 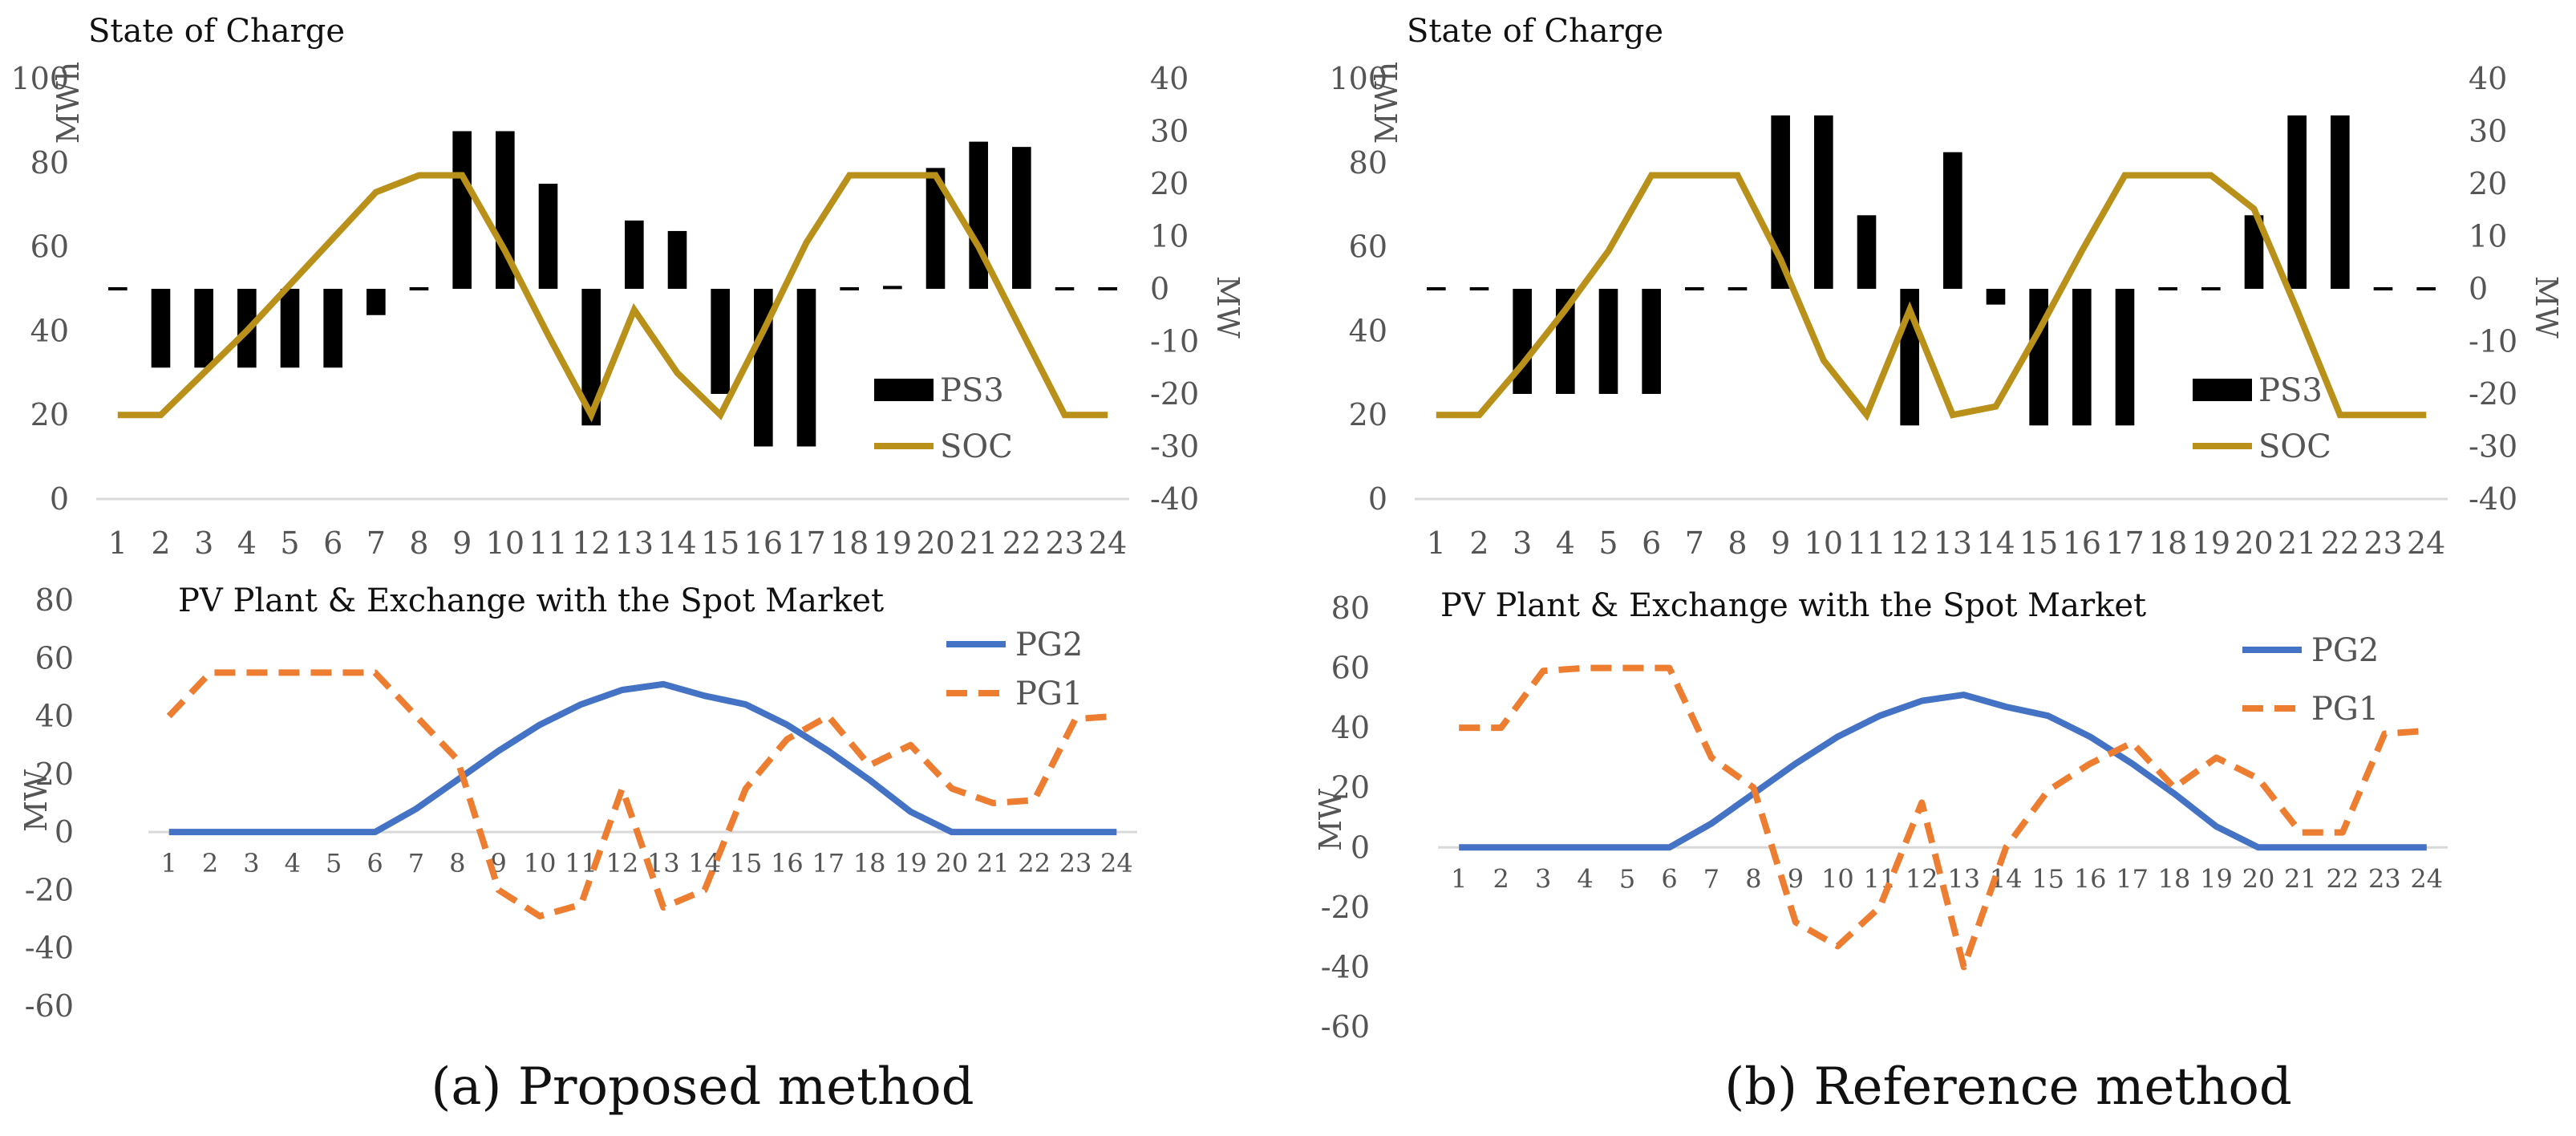 What do you see at coordinates (972, 390) in the screenshot?
I see `legend-ps3-label: PS3` at bounding box center [972, 390].